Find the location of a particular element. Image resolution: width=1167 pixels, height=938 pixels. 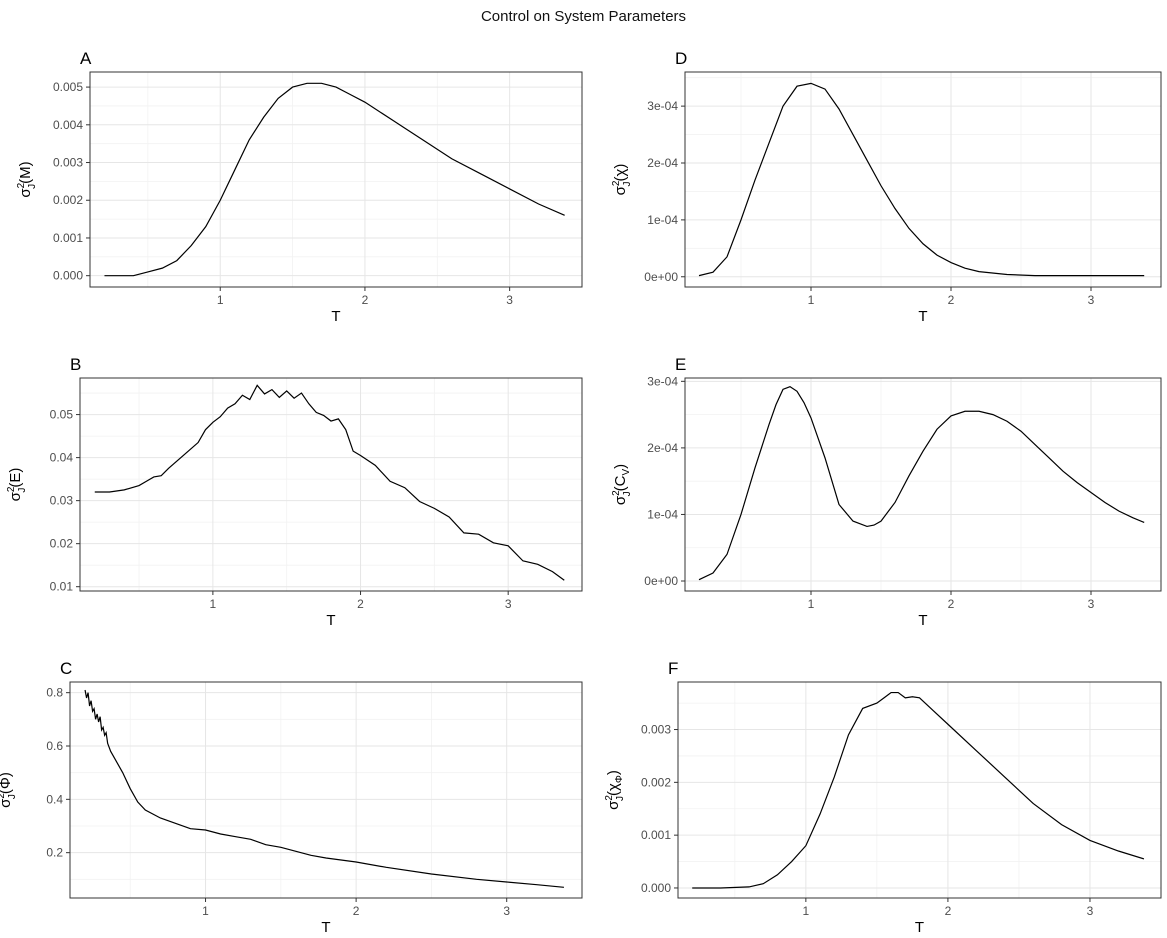

y-tick-label: 0.003 is located at coordinates (656, 730).